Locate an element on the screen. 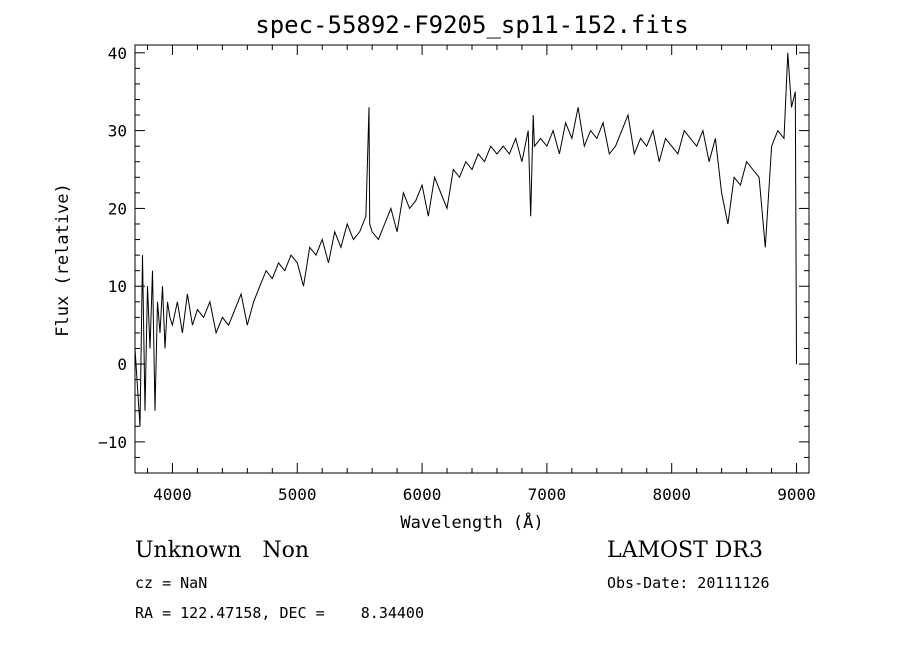  object-class-text: Unknown Non is located at coordinates (222, 550).